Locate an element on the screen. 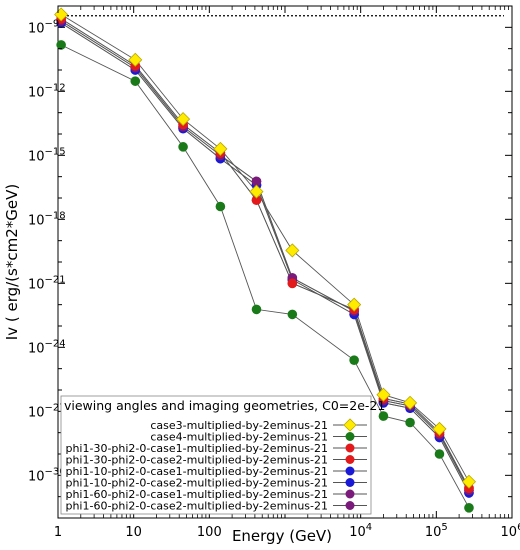  y-tick-label: 10−9 is located at coordinates (43, 27).